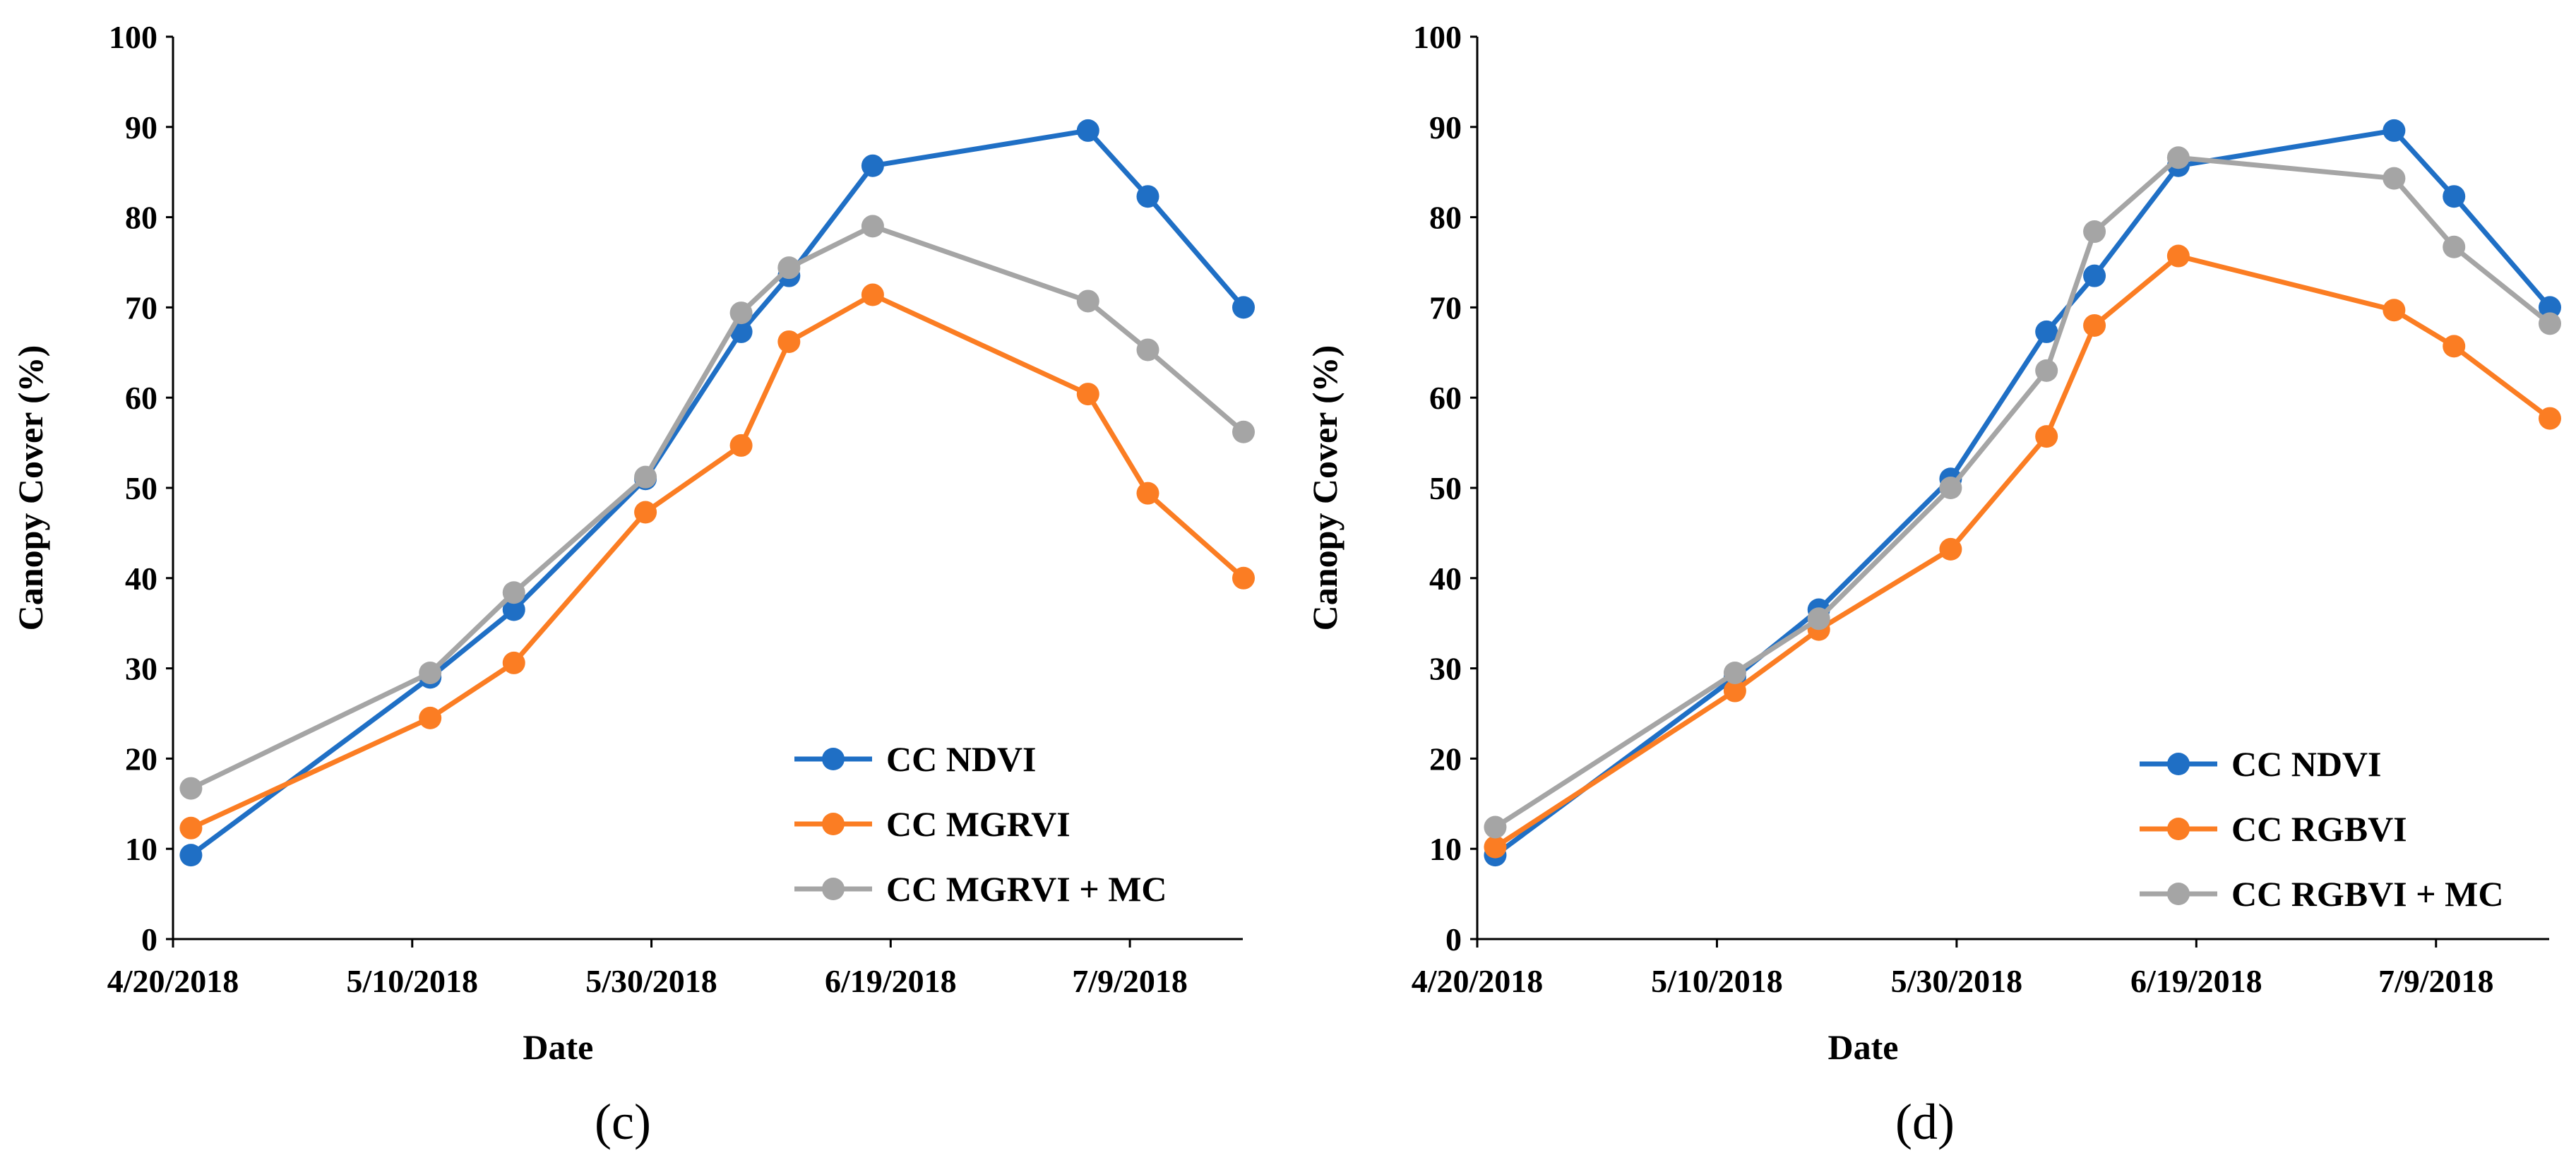 The image size is (2576, 1165). Describe the element at coordinates (1925, 1122) in the screenshot. I see `panel-label: (d)` at that location.